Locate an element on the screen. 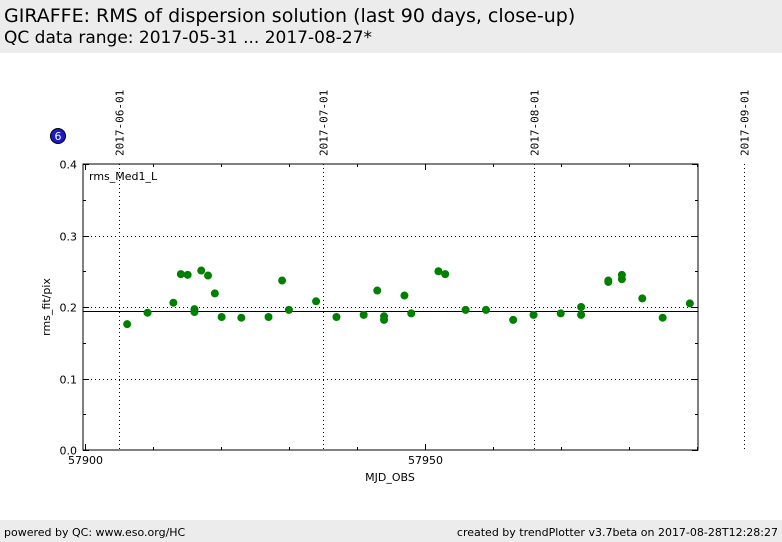 The height and width of the screenshot is (542, 782). x-tick-label: 57900 is located at coordinates (85, 460).